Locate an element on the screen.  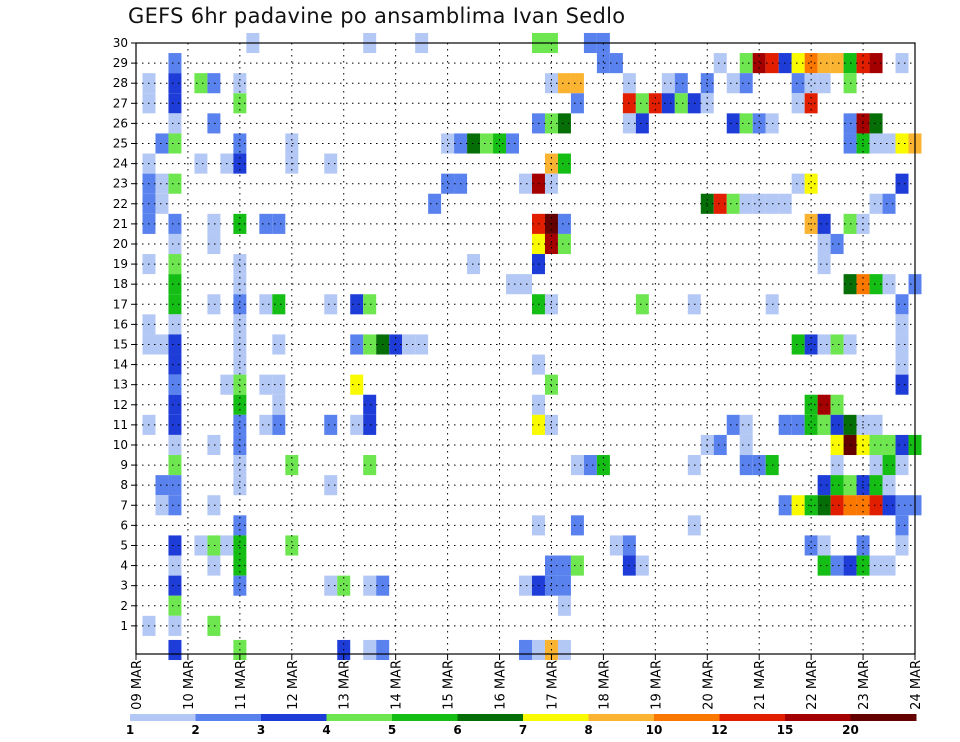
y-tick-label: 30 is located at coordinates (120, 43).